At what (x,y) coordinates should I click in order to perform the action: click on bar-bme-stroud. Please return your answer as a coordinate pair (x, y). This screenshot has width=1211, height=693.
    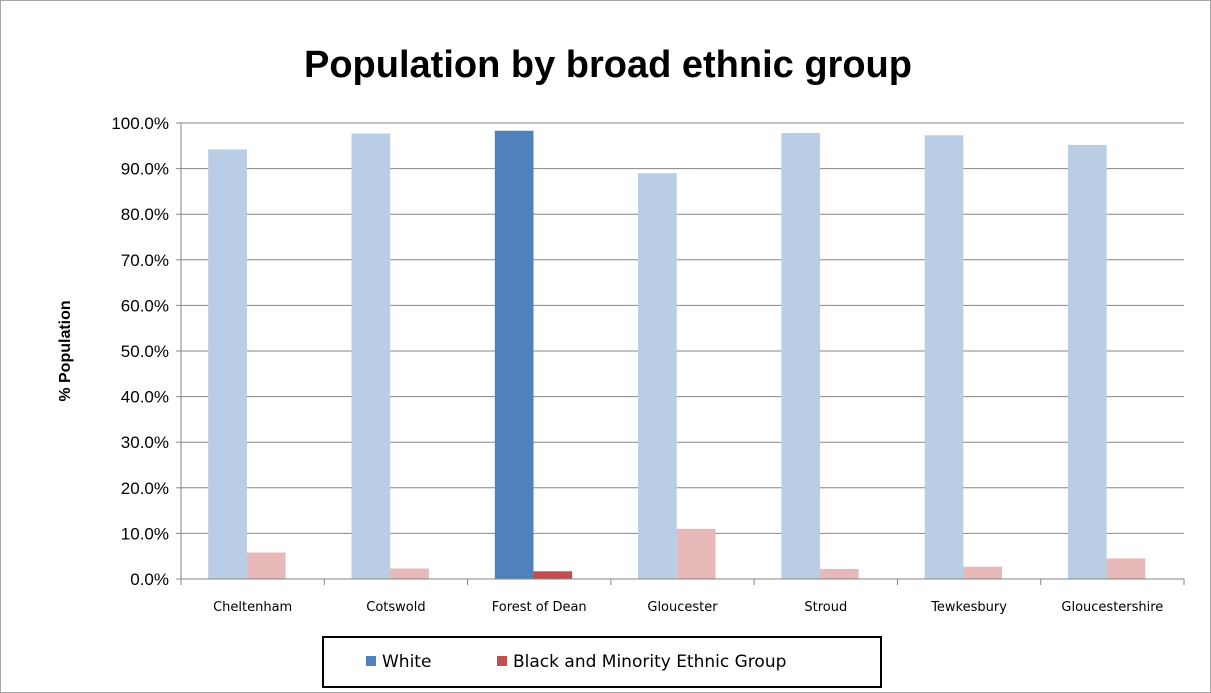
    Looking at the image, I should click on (839, 573).